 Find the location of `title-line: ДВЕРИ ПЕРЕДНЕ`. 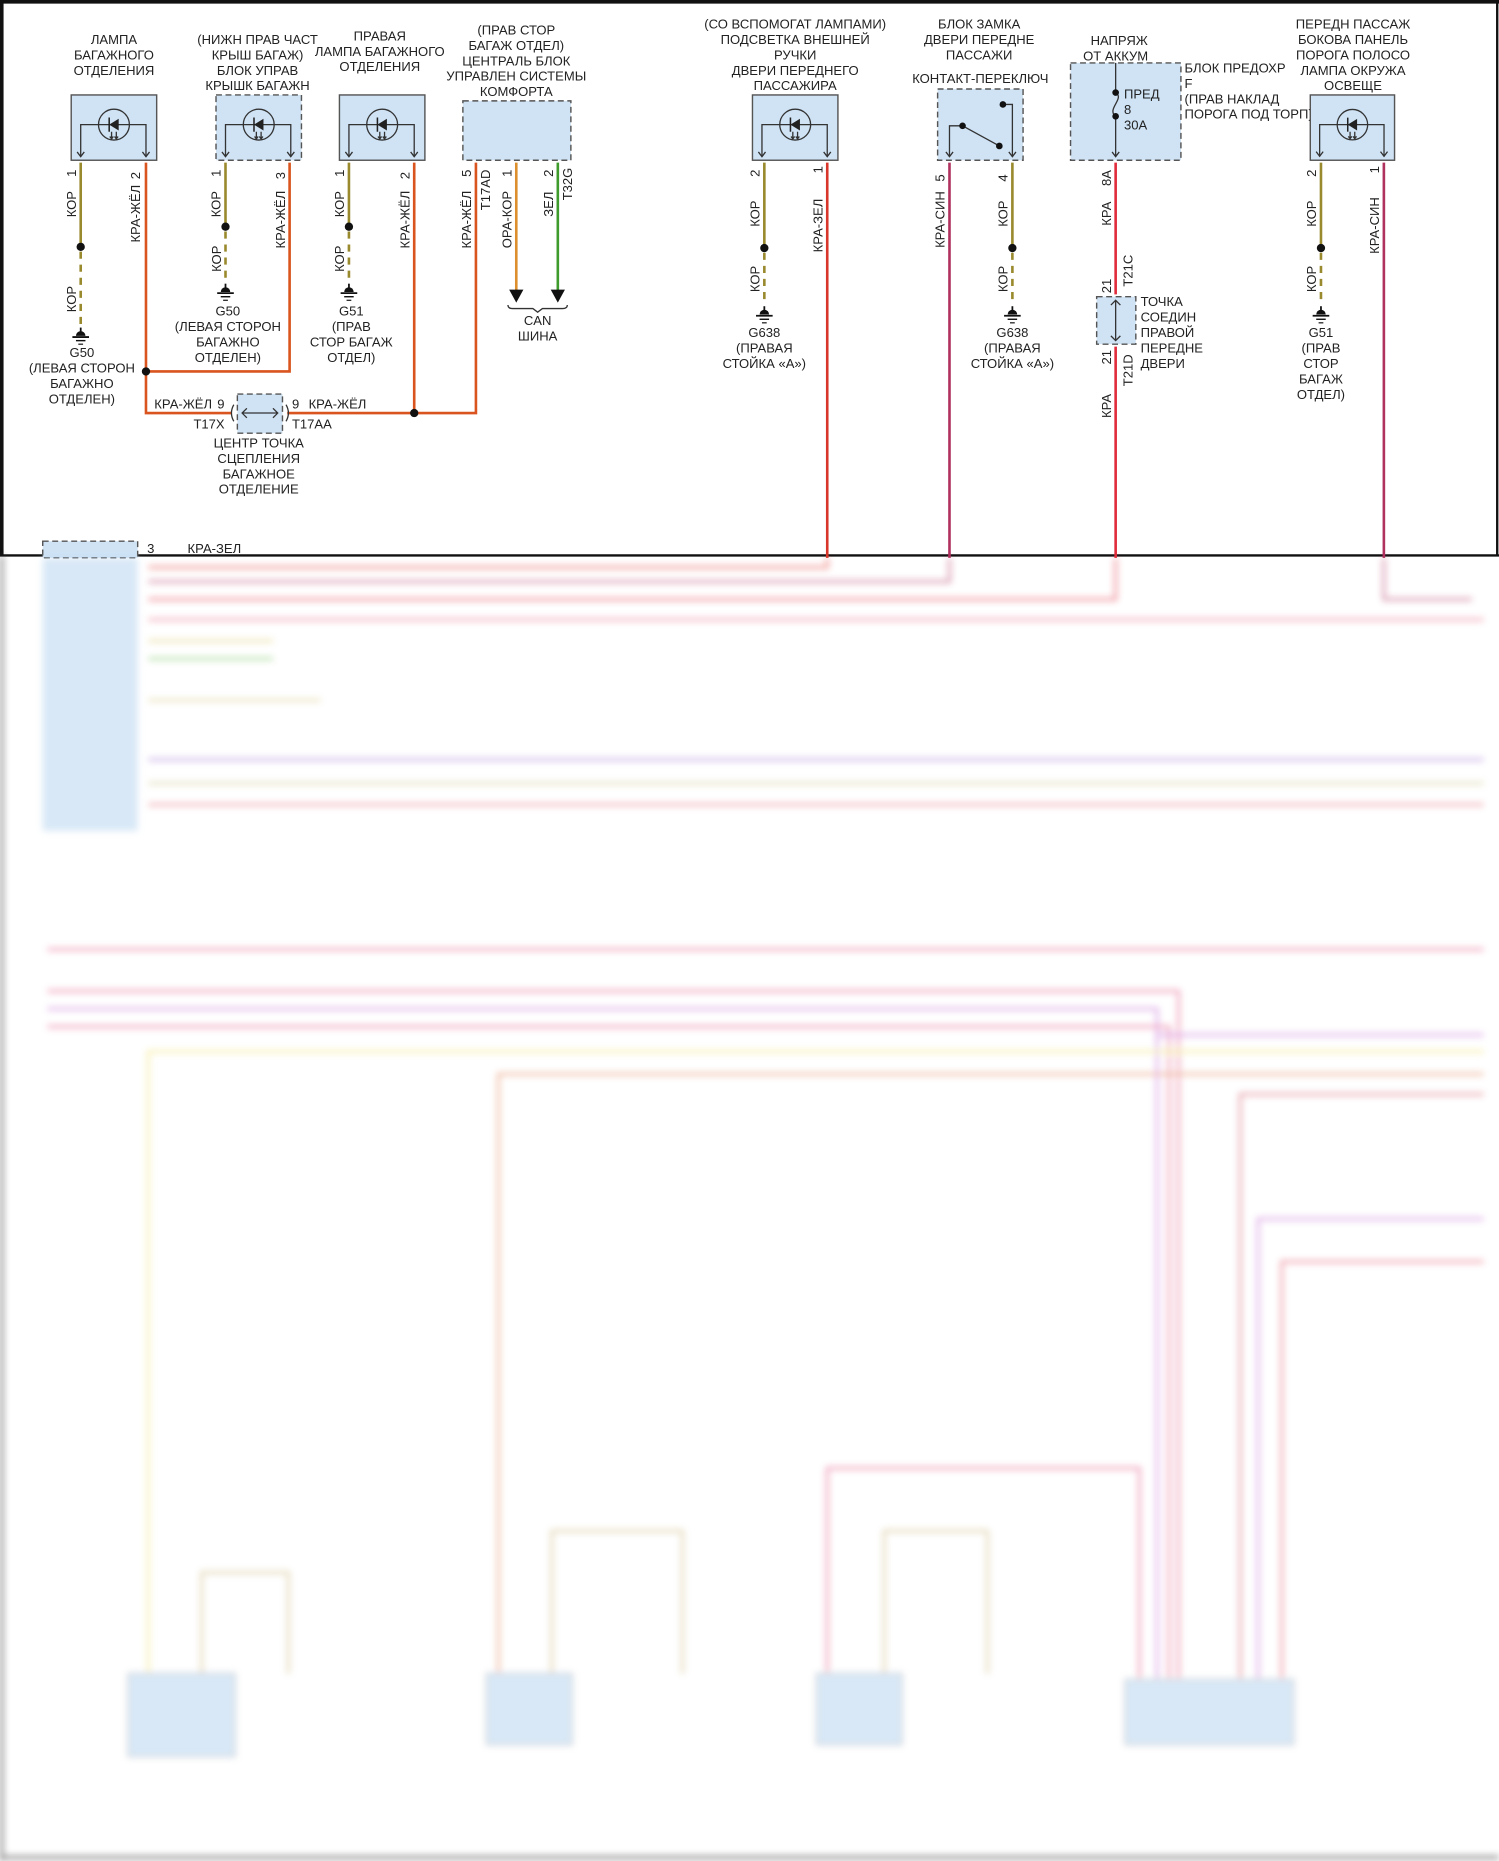

title-line: ДВЕРИ ПЕРЕДНЕ is located at coordinates (979, 39).